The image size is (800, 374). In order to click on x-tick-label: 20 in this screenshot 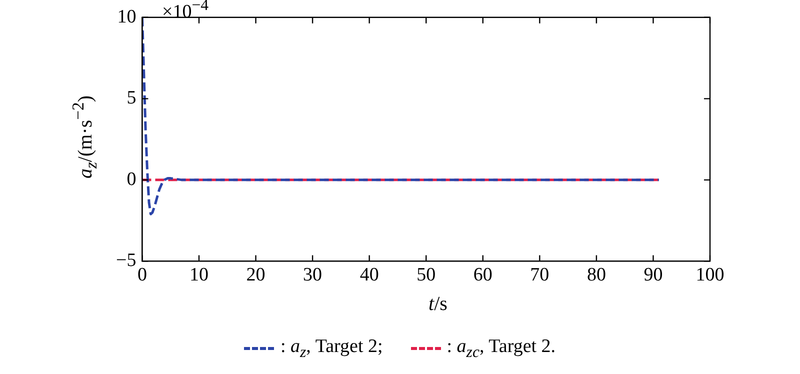, I will do `click(256, 275)`.